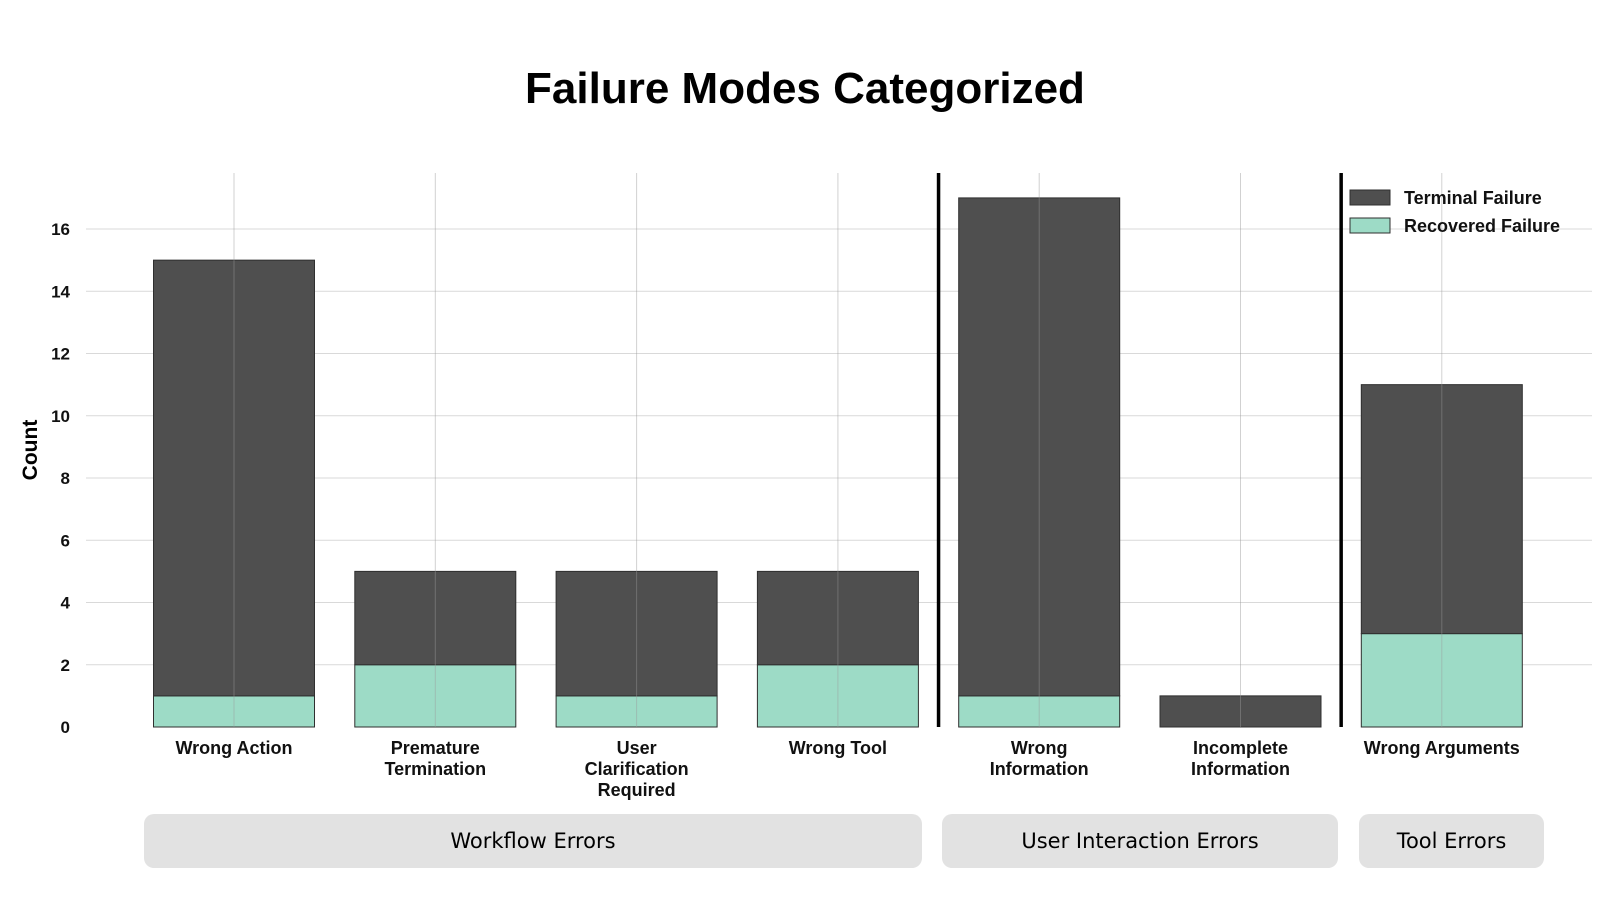 The image size is (1600, 900). Describe the element at coordinates (1240, 748) in the screenshot. I see `x-tick-label: Incomplete` at that location.